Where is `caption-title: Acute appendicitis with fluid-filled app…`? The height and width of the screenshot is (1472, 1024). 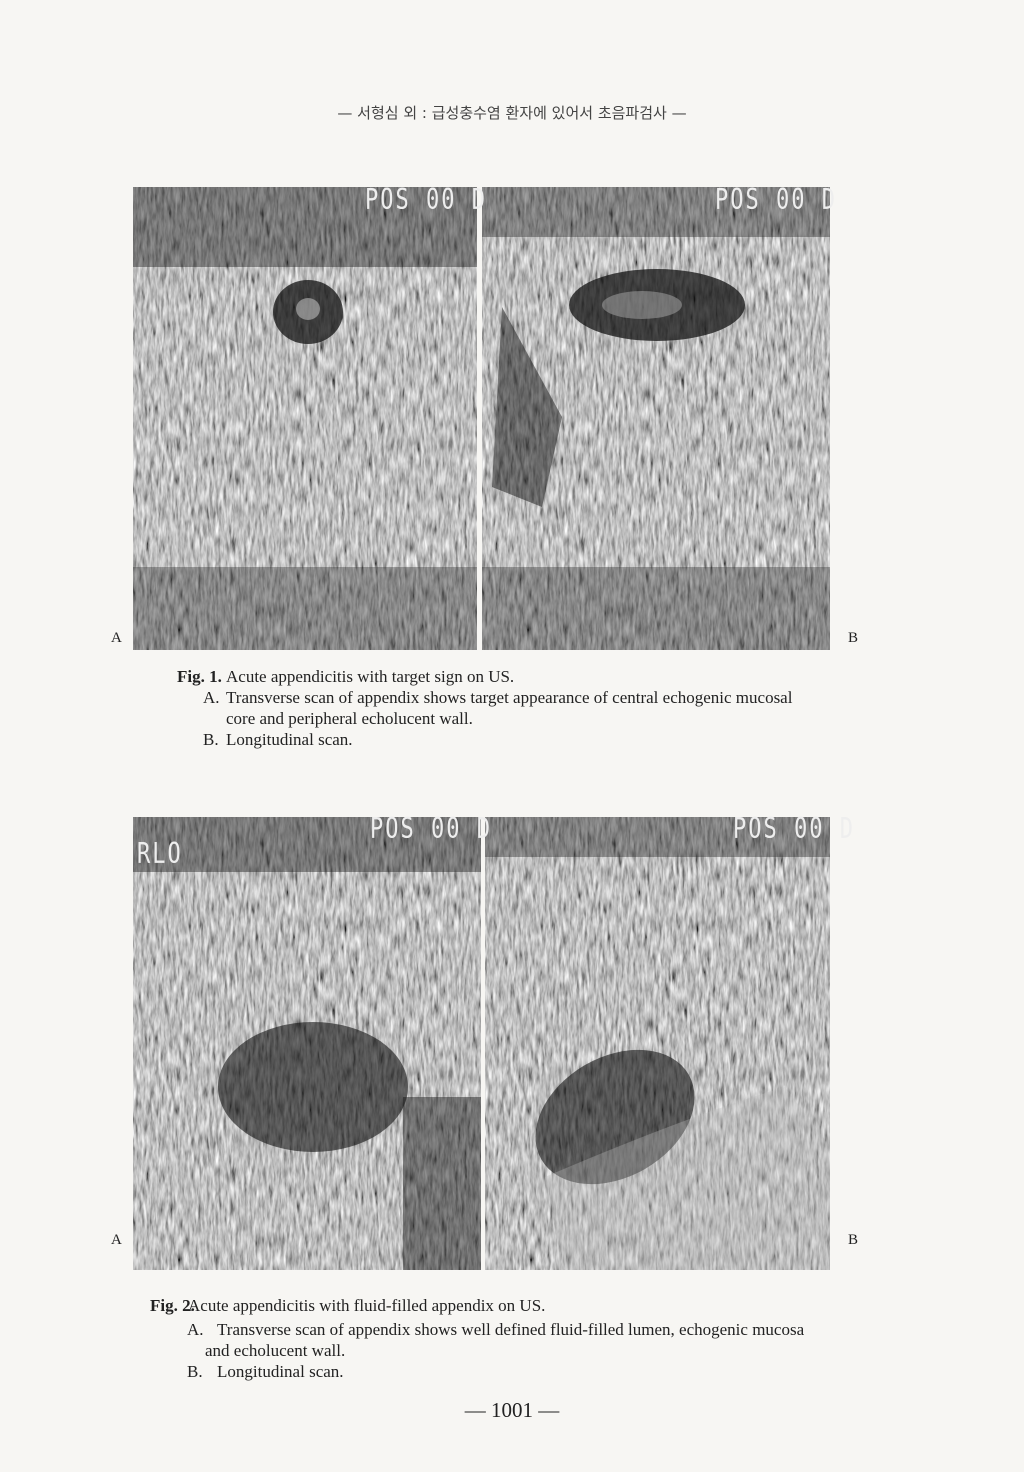
caption-title: Acute appendicitis with fluid-filled app… is located at coordinates (367, 1305).